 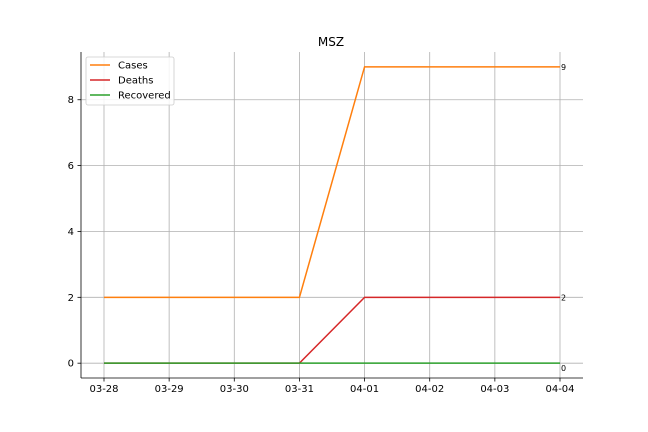 I want to click on series-line-deaths, so click(x=332, y=330).